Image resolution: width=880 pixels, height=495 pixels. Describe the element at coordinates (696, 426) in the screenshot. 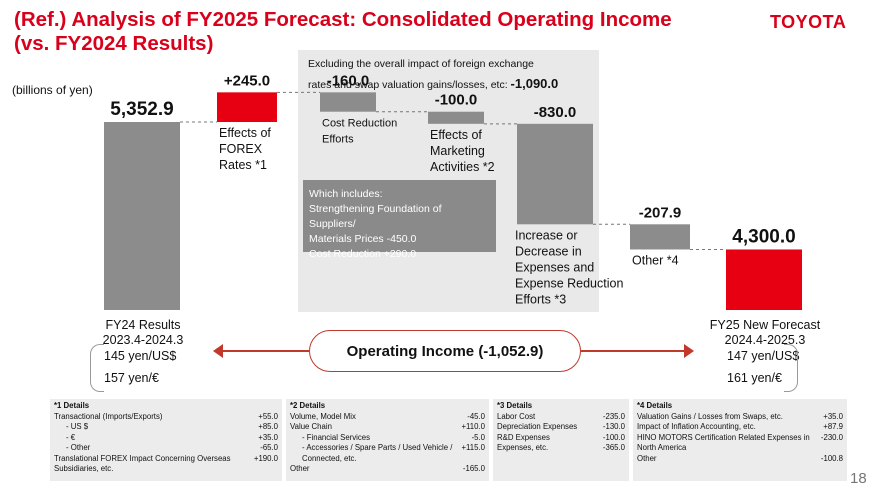

I see `details-row-label: Impact of Inflation Accounting, etc.` at that location.